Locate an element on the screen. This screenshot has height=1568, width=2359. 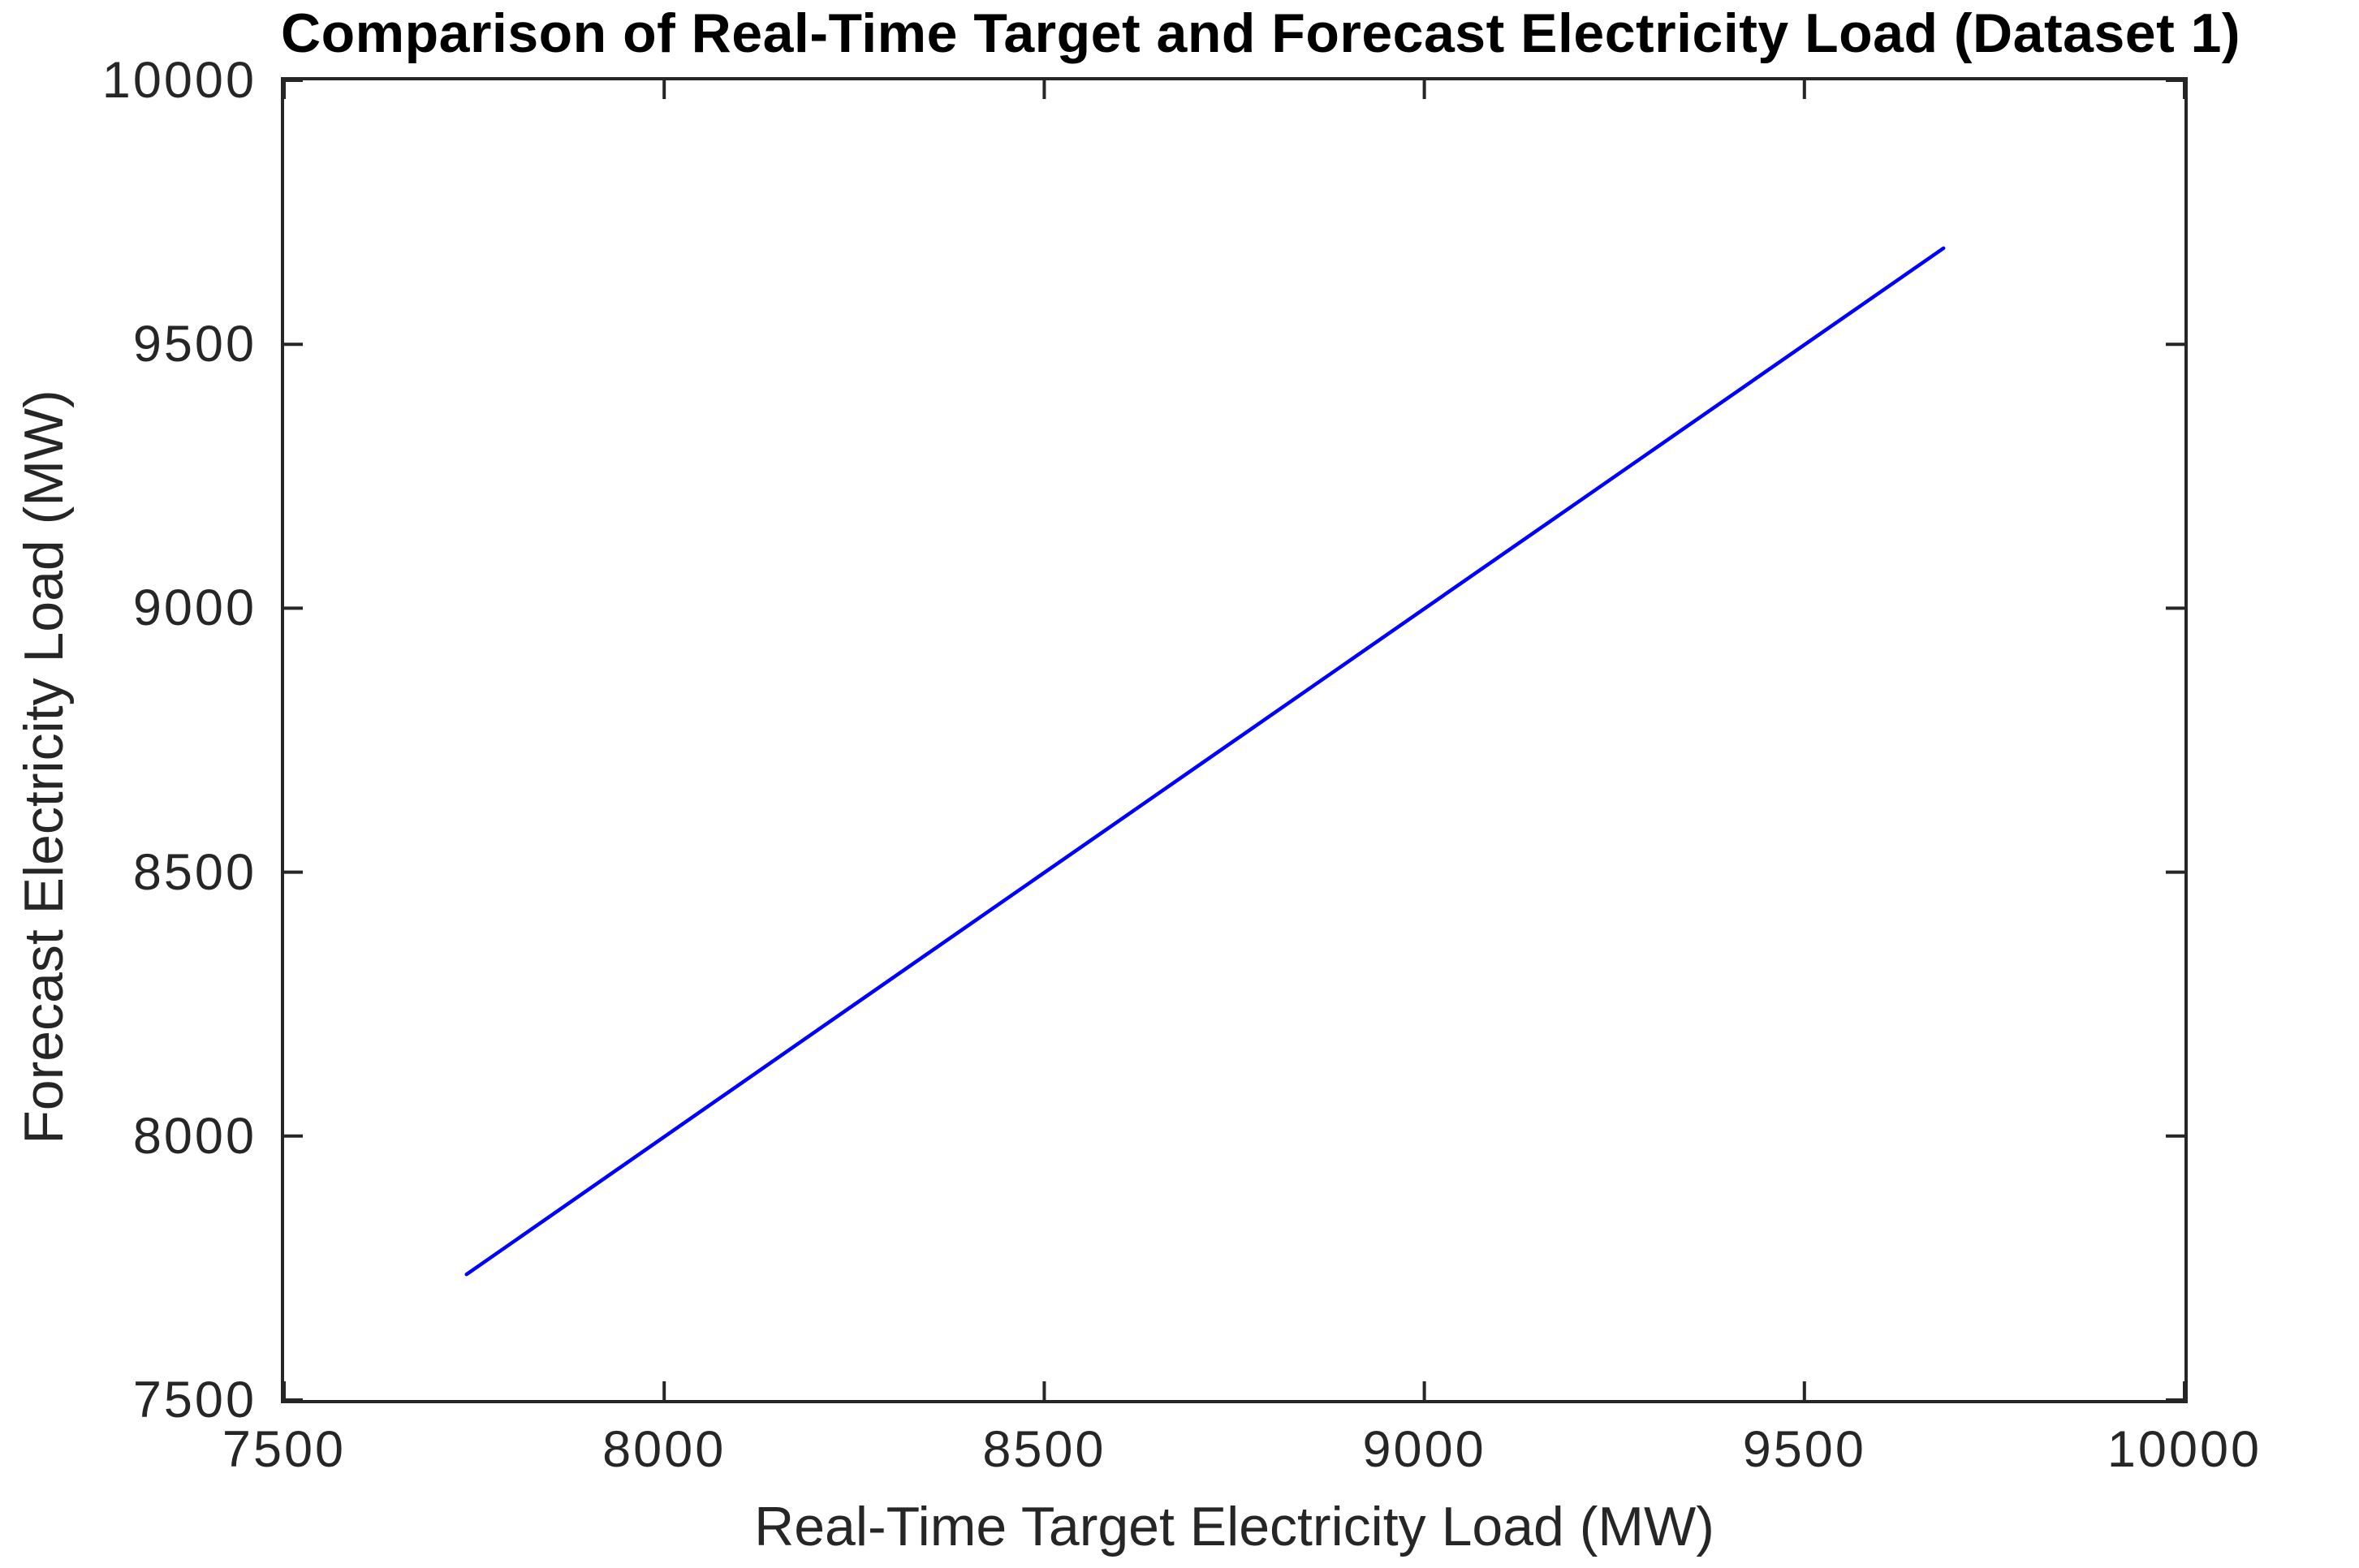
y-axis-label: Forecast Electricity Load (MW) is located at coordinates (44, 767).